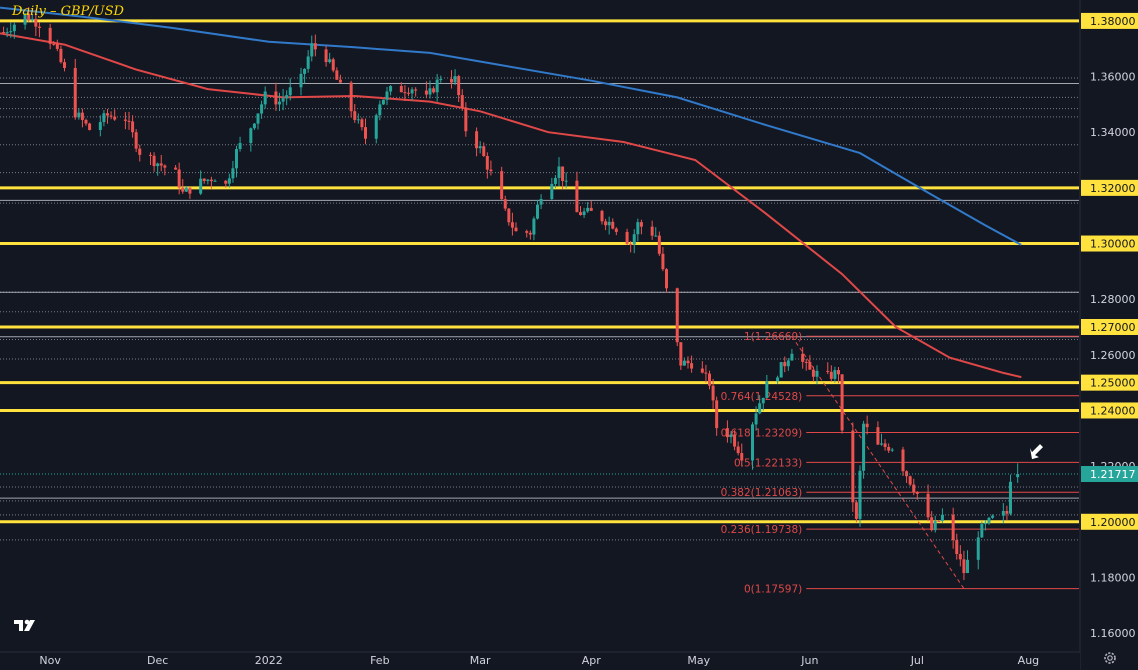 Image resolution: width=1138 pixels, height=670 pixels. What do you see at coordinates (773, 590) in the screenshot?
I see `fib-level-label: 0(1.17597)` at bounding box center [773, 590].